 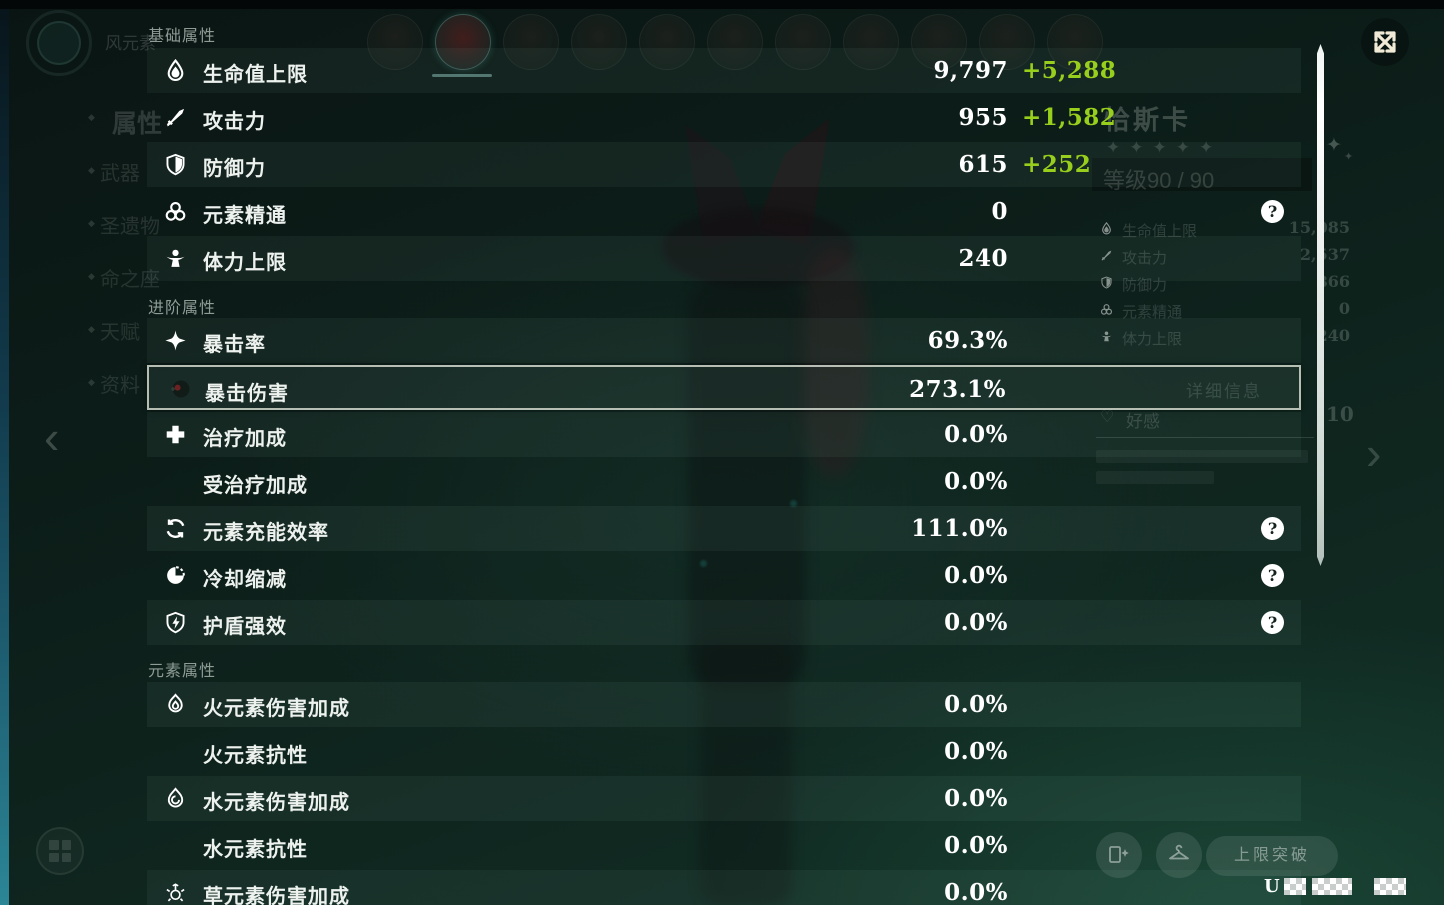 What do you see at coordinates (1205, 437) in the screenshot?
I see `divider` at bounding box center [1205, 437].